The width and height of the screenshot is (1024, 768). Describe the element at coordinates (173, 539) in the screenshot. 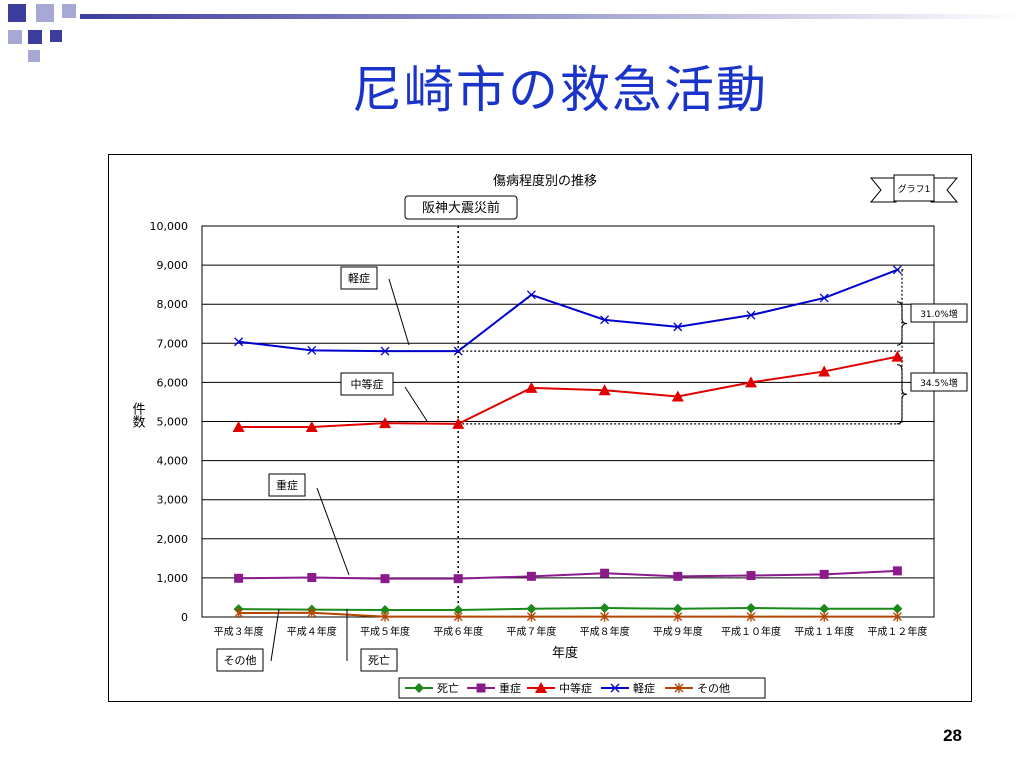

I see `y-tick-label: 2,000` at that location.